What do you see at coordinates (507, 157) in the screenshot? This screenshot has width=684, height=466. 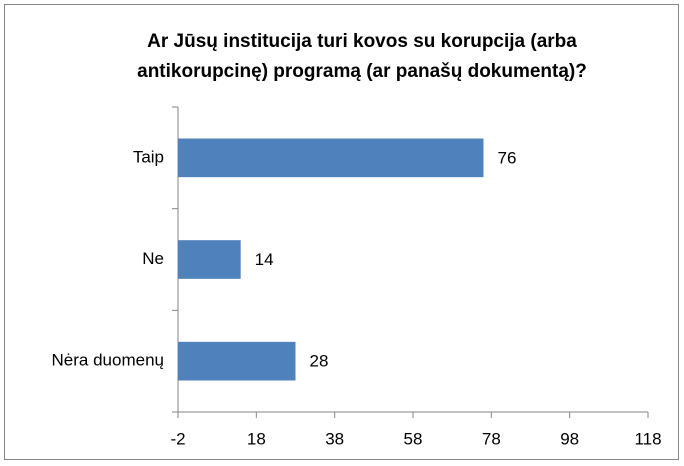 I see `value-label: 76` at bounding box center [507, 157].